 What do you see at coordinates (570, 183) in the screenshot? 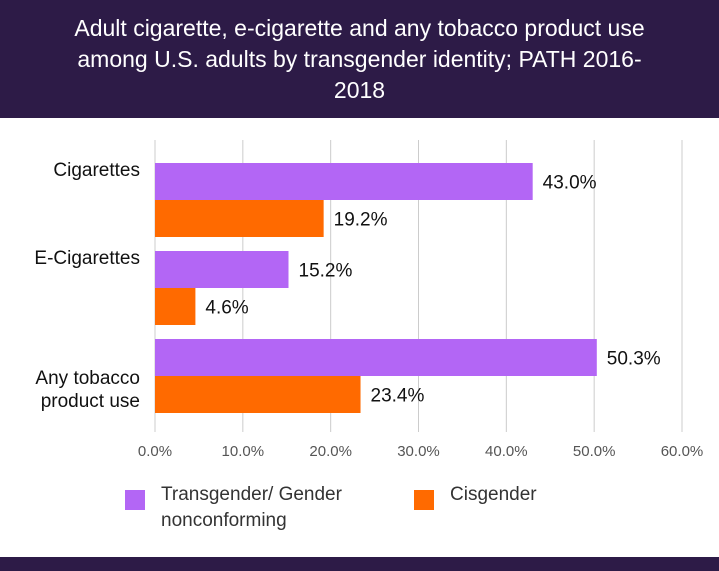
I see `data-label: 43.0%` at bounding box center [570, 183].